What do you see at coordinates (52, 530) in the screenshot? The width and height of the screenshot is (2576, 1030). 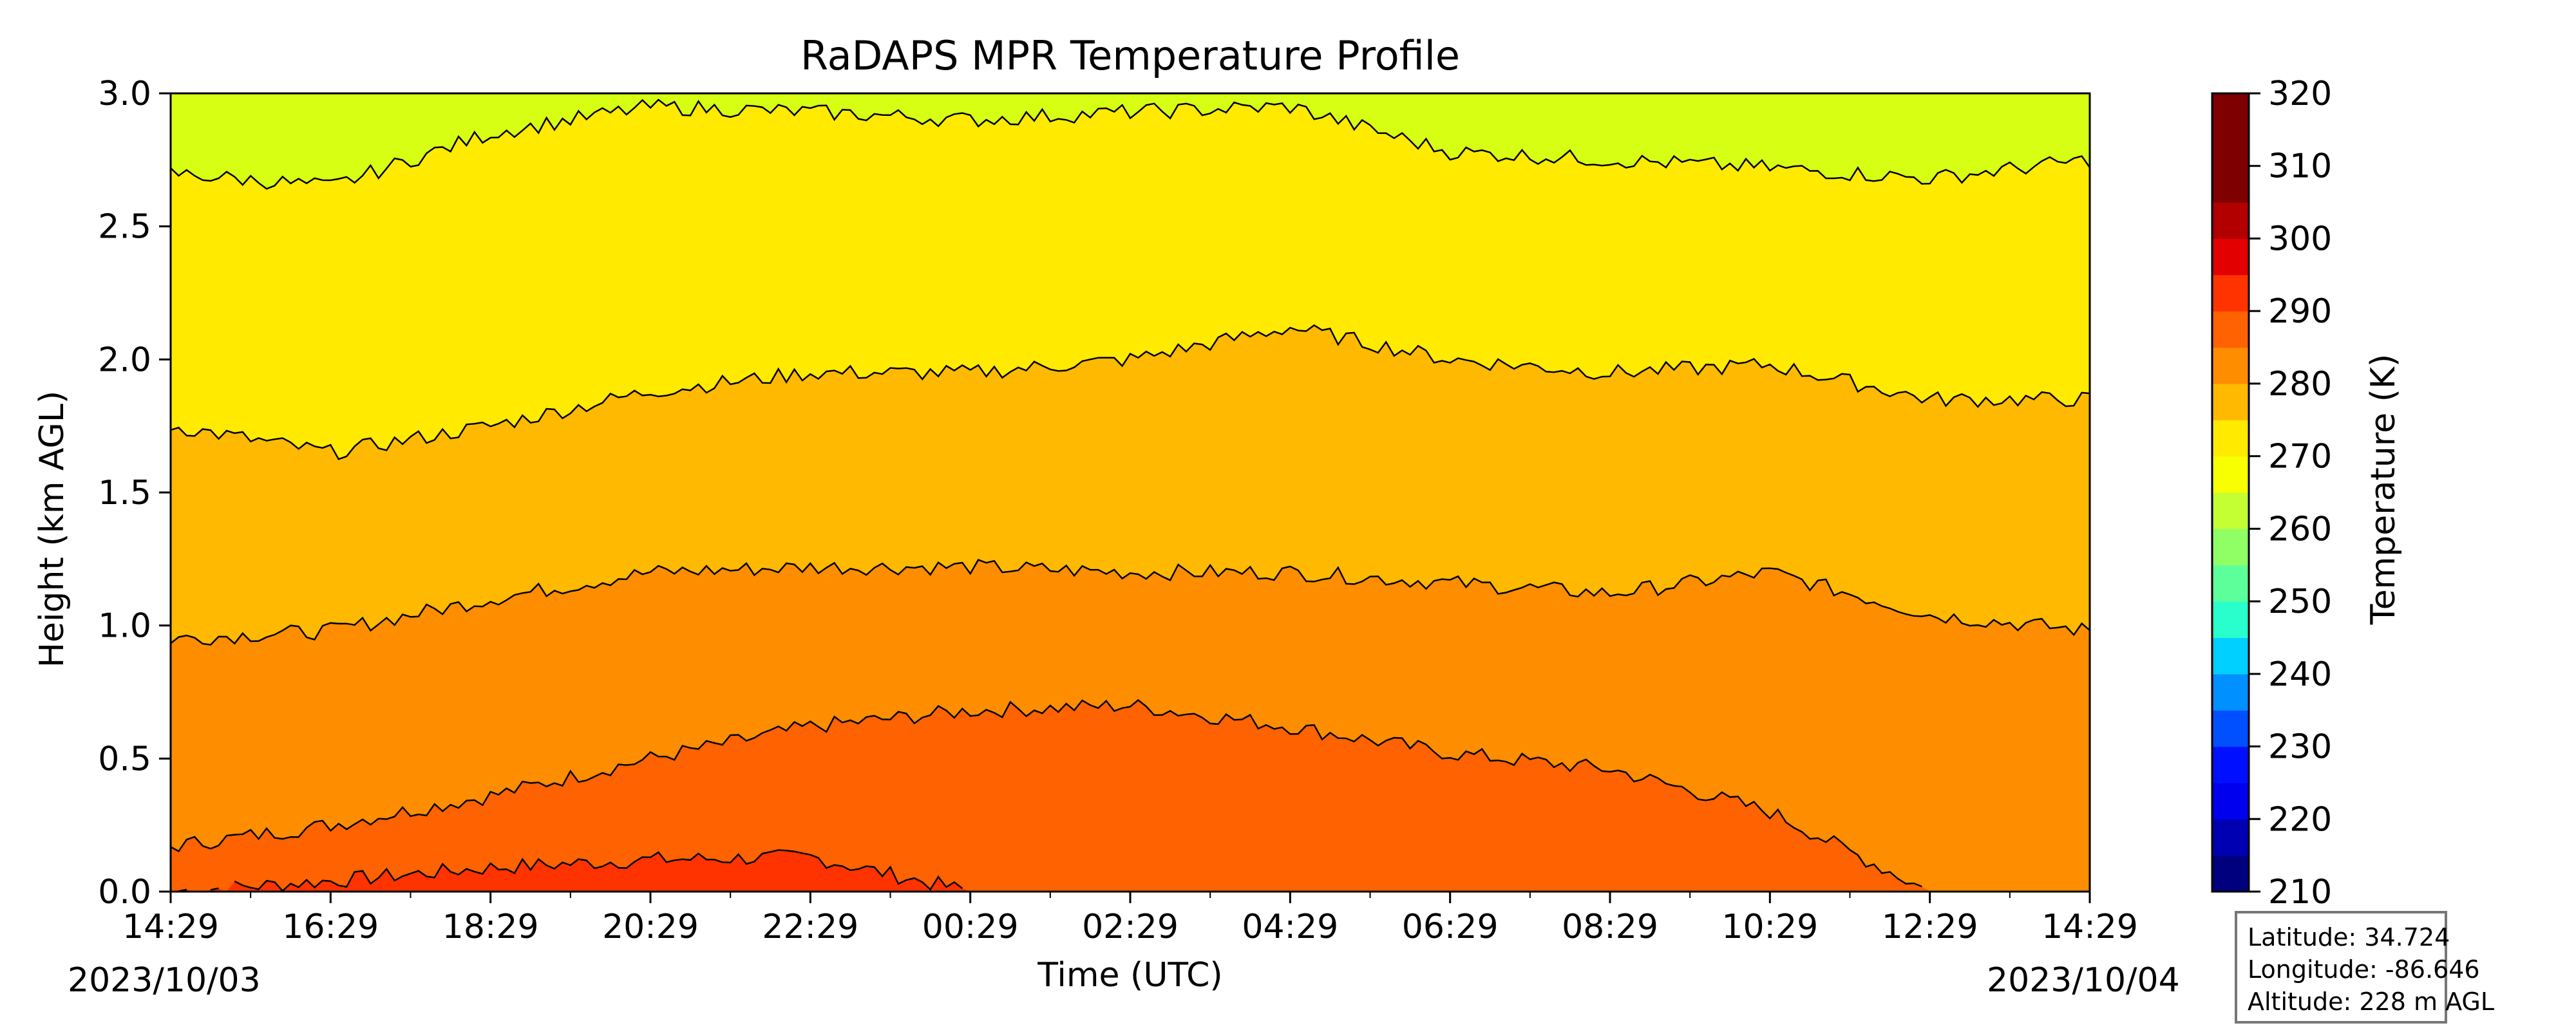 I see `y-axis-label: Height (km AGL)` at bounding box center [52, 530].